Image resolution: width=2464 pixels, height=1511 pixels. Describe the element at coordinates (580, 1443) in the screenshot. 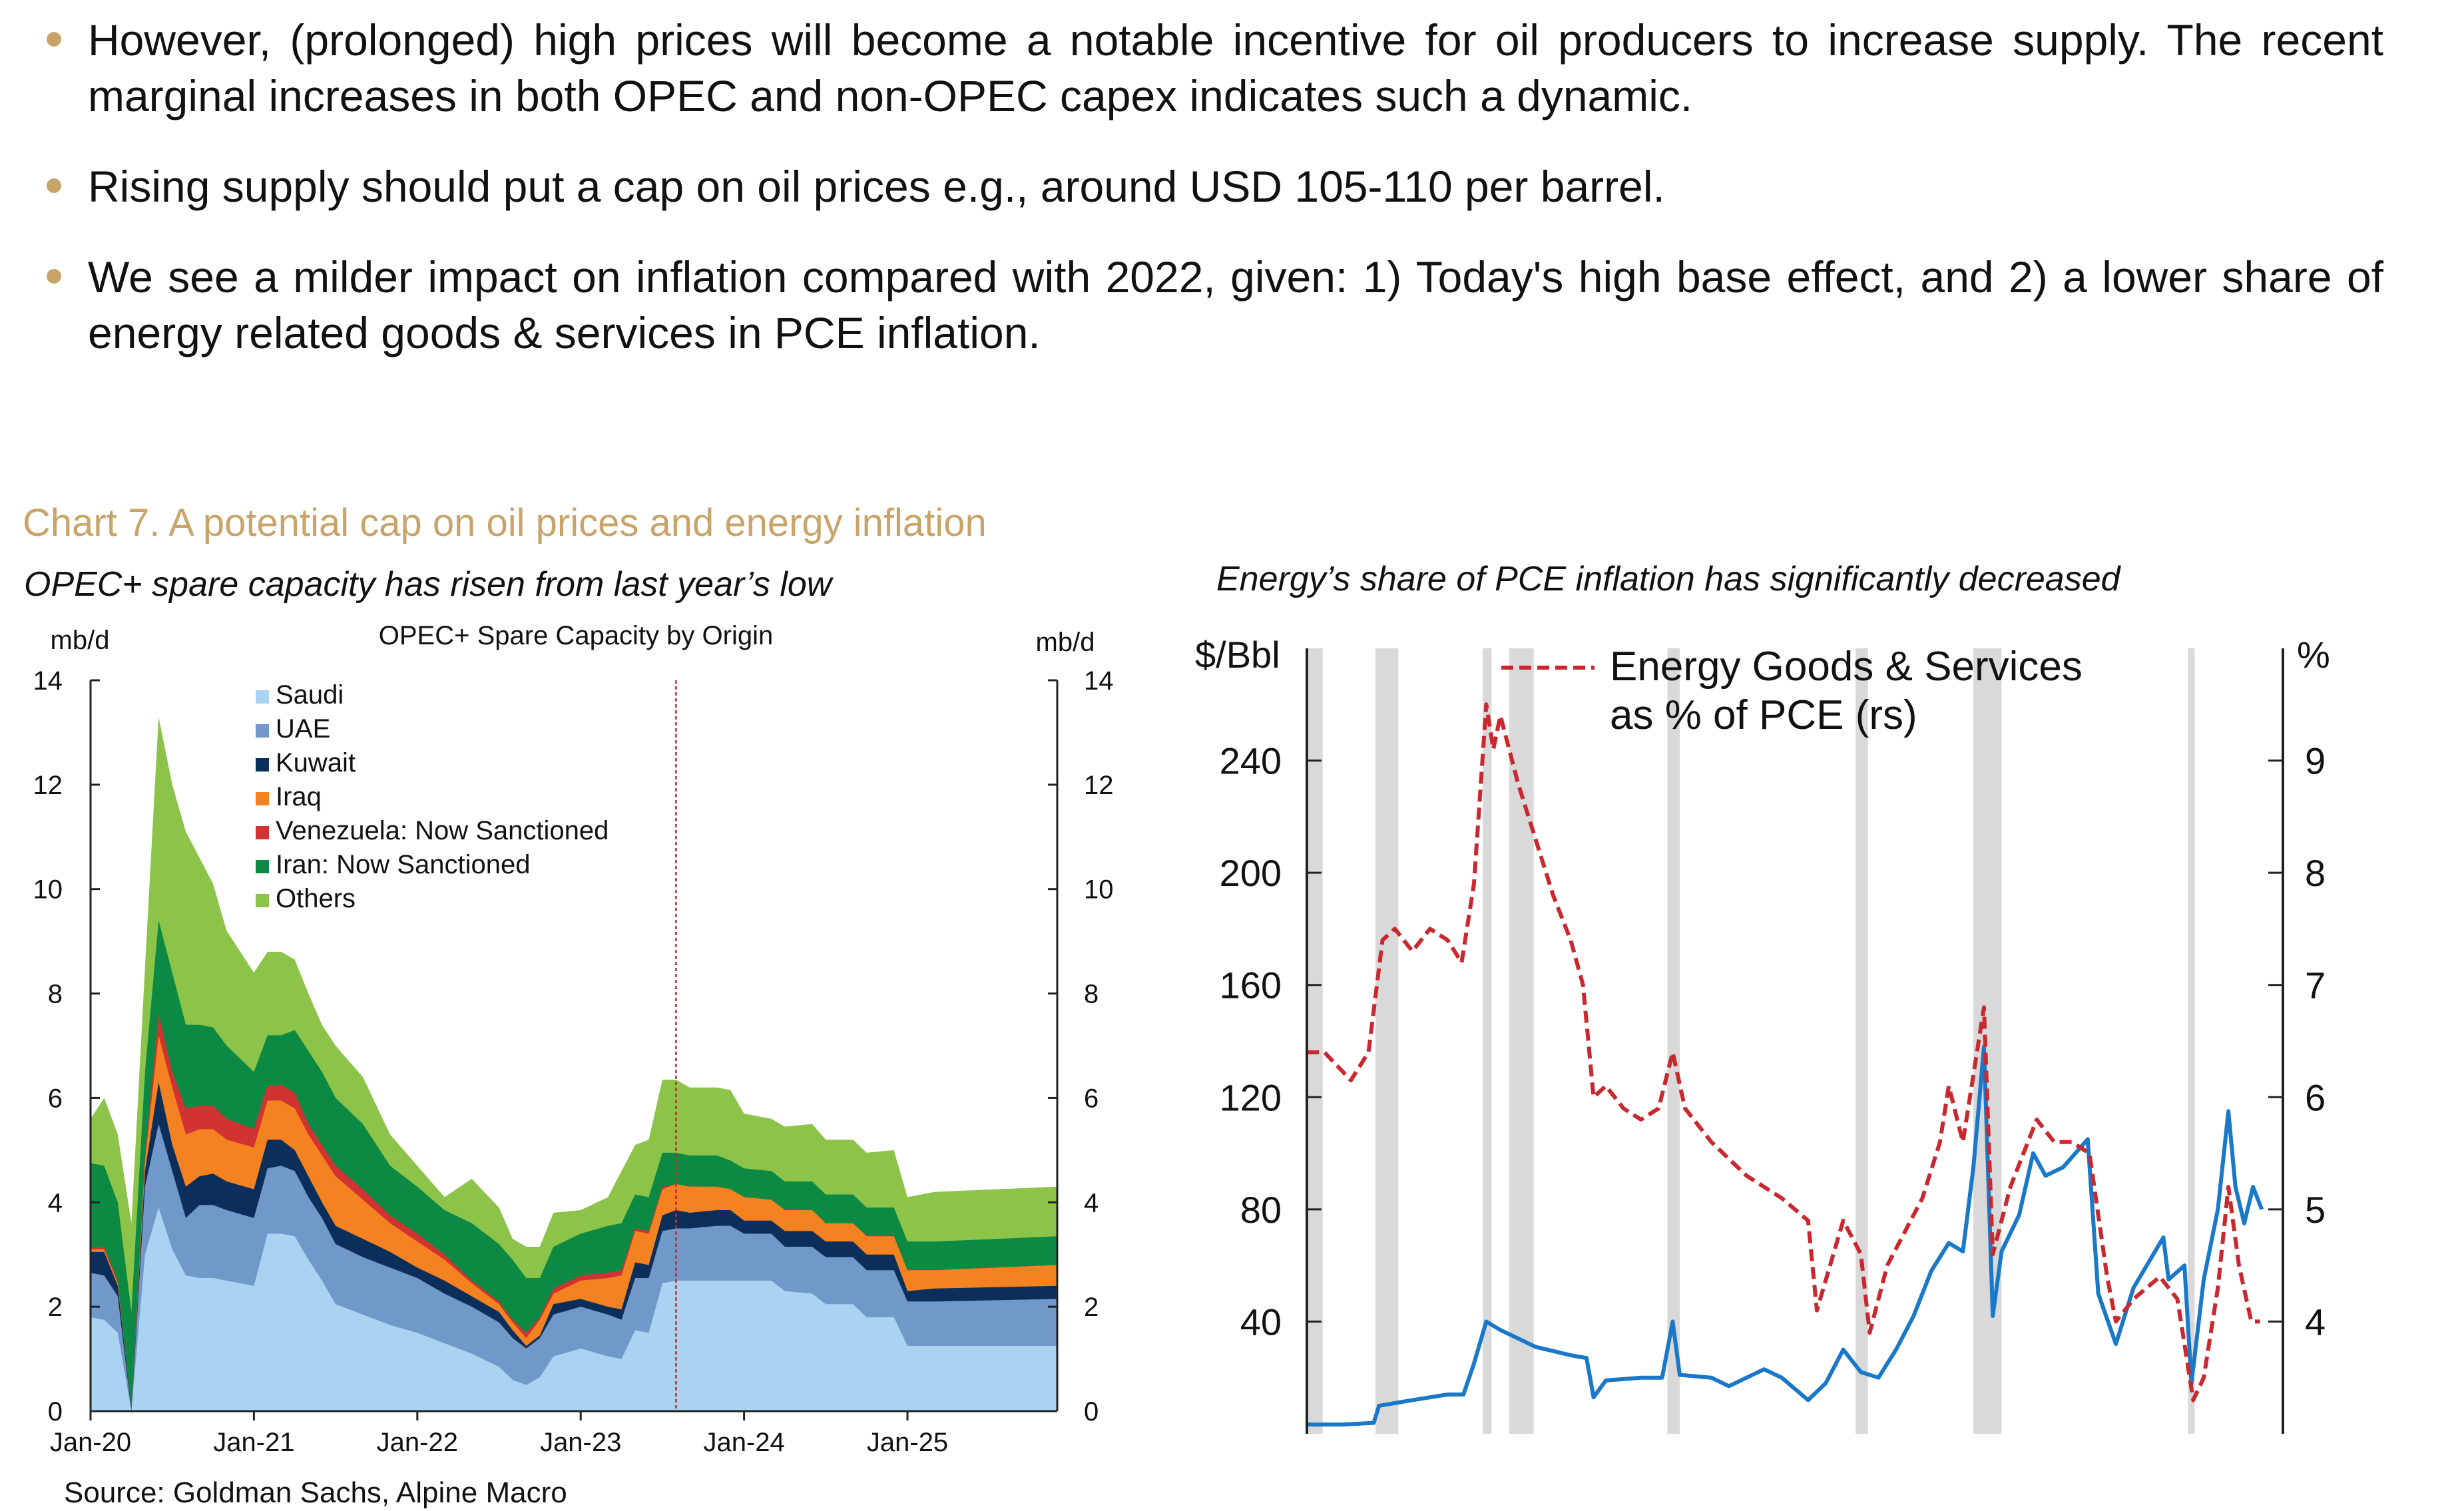

I see `x-tick-label: Jan-23` at that location.